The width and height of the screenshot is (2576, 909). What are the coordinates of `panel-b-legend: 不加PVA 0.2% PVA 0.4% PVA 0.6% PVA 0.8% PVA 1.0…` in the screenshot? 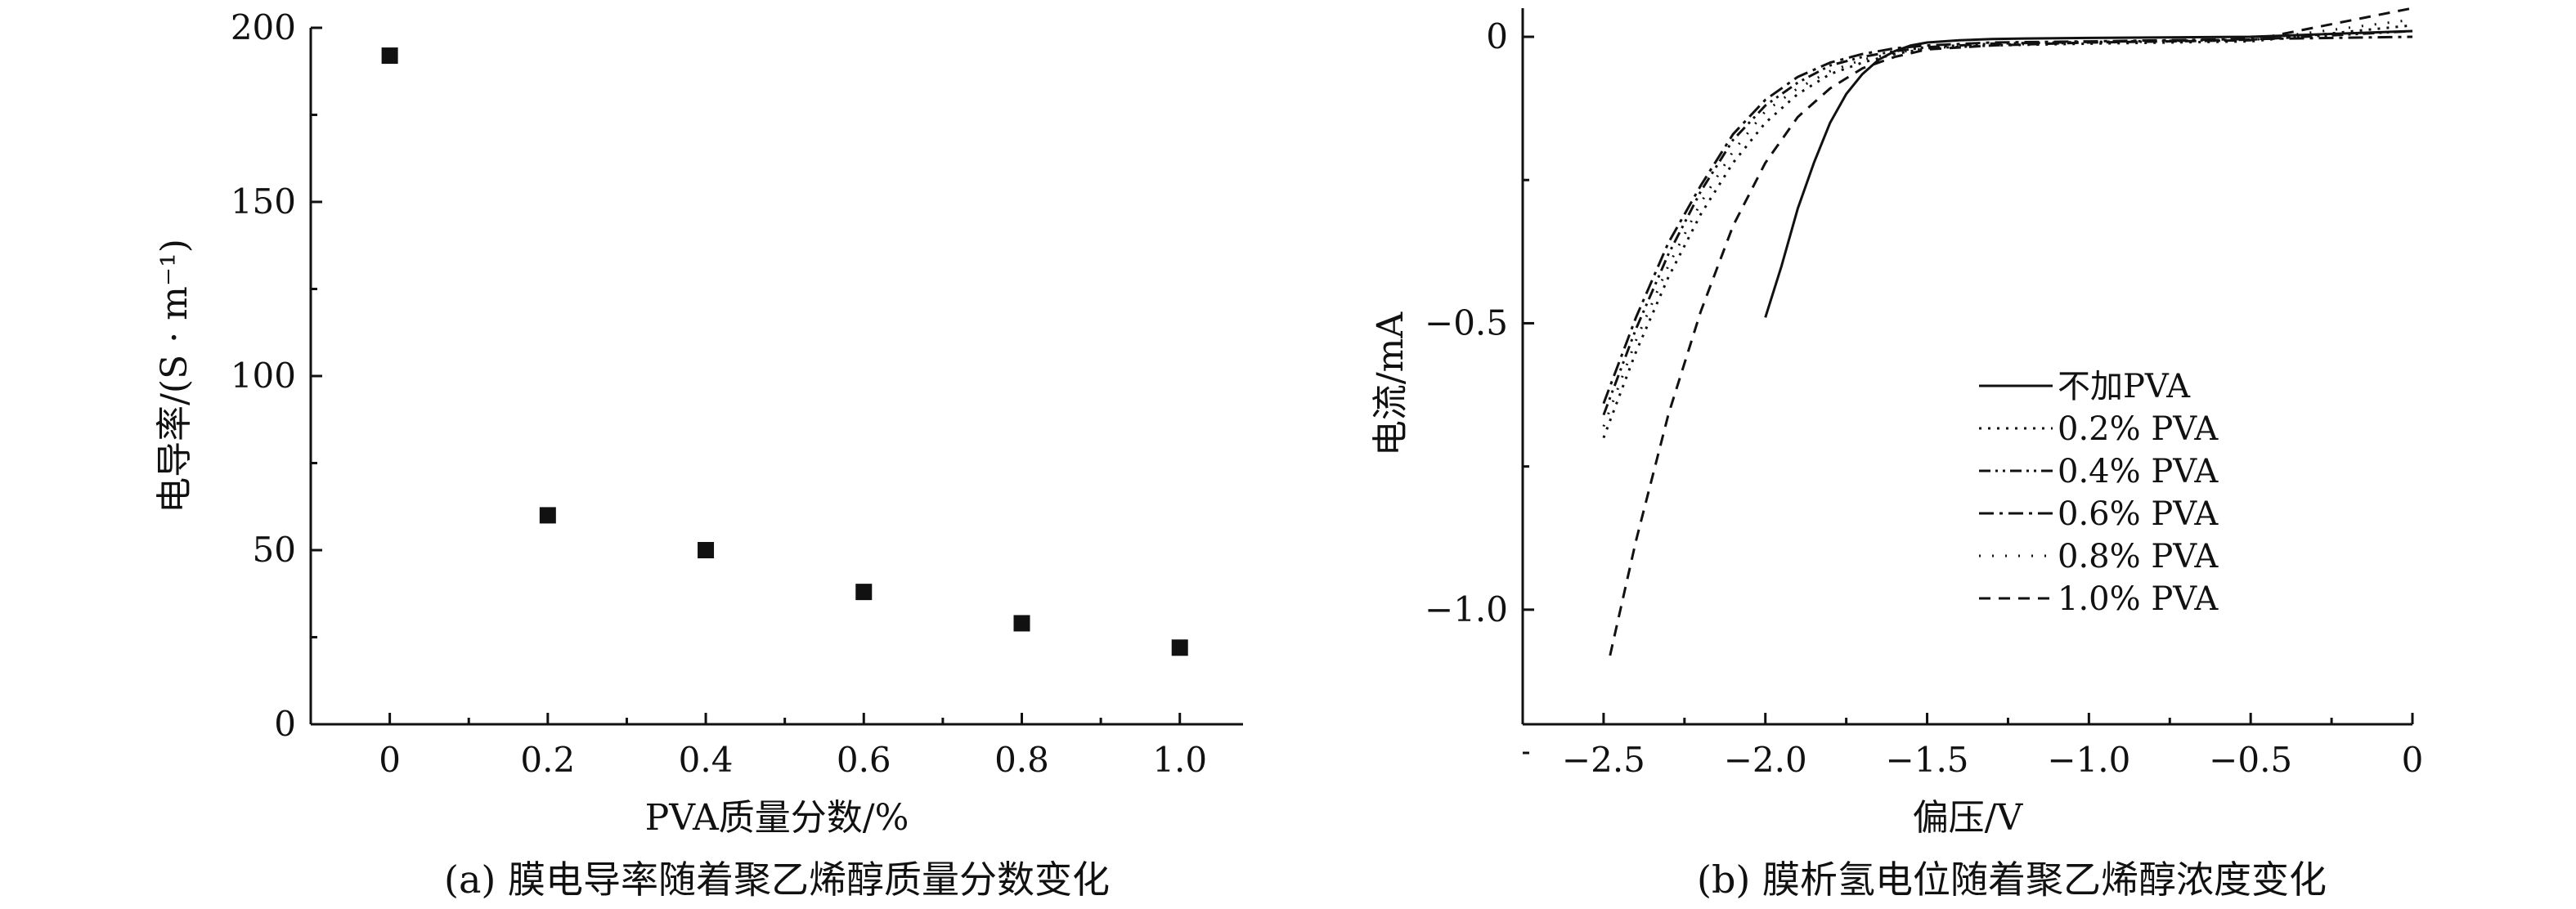 It's located at (2099, 493).